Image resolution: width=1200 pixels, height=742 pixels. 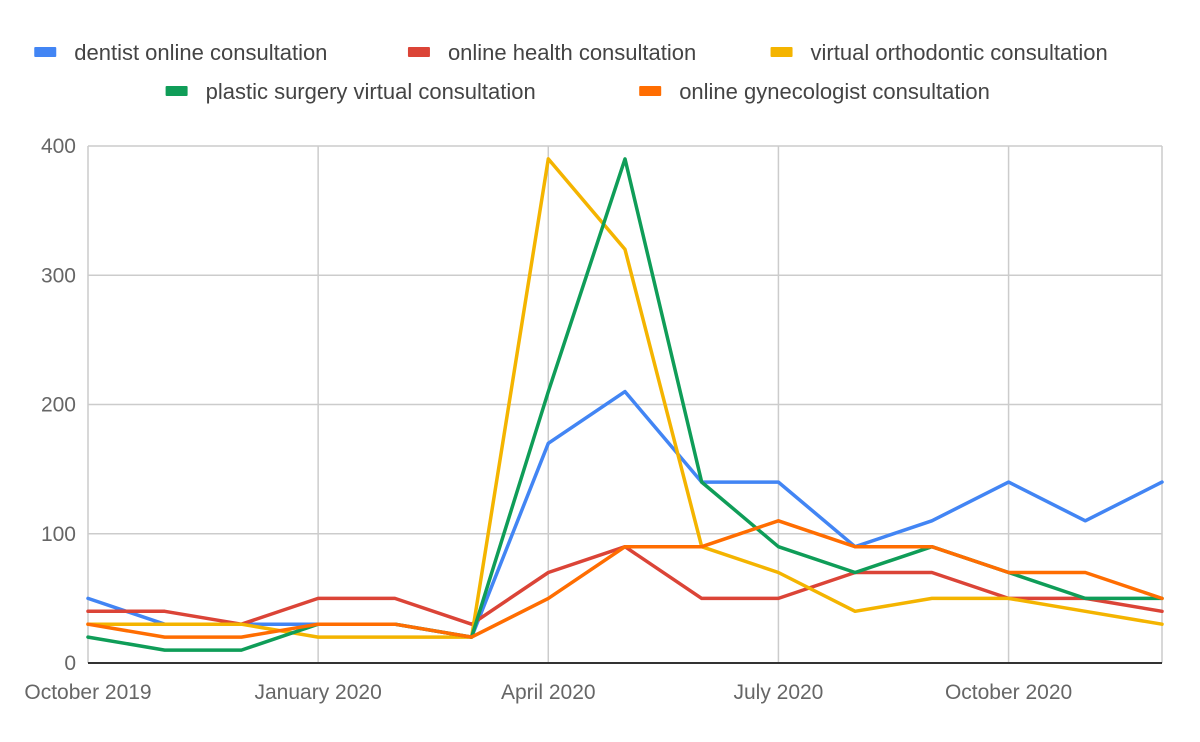 What do you see at coordinates (87, 692) in the screenshot?
I see `x-tick-label: October 2019` at bounding box center [87, 692].